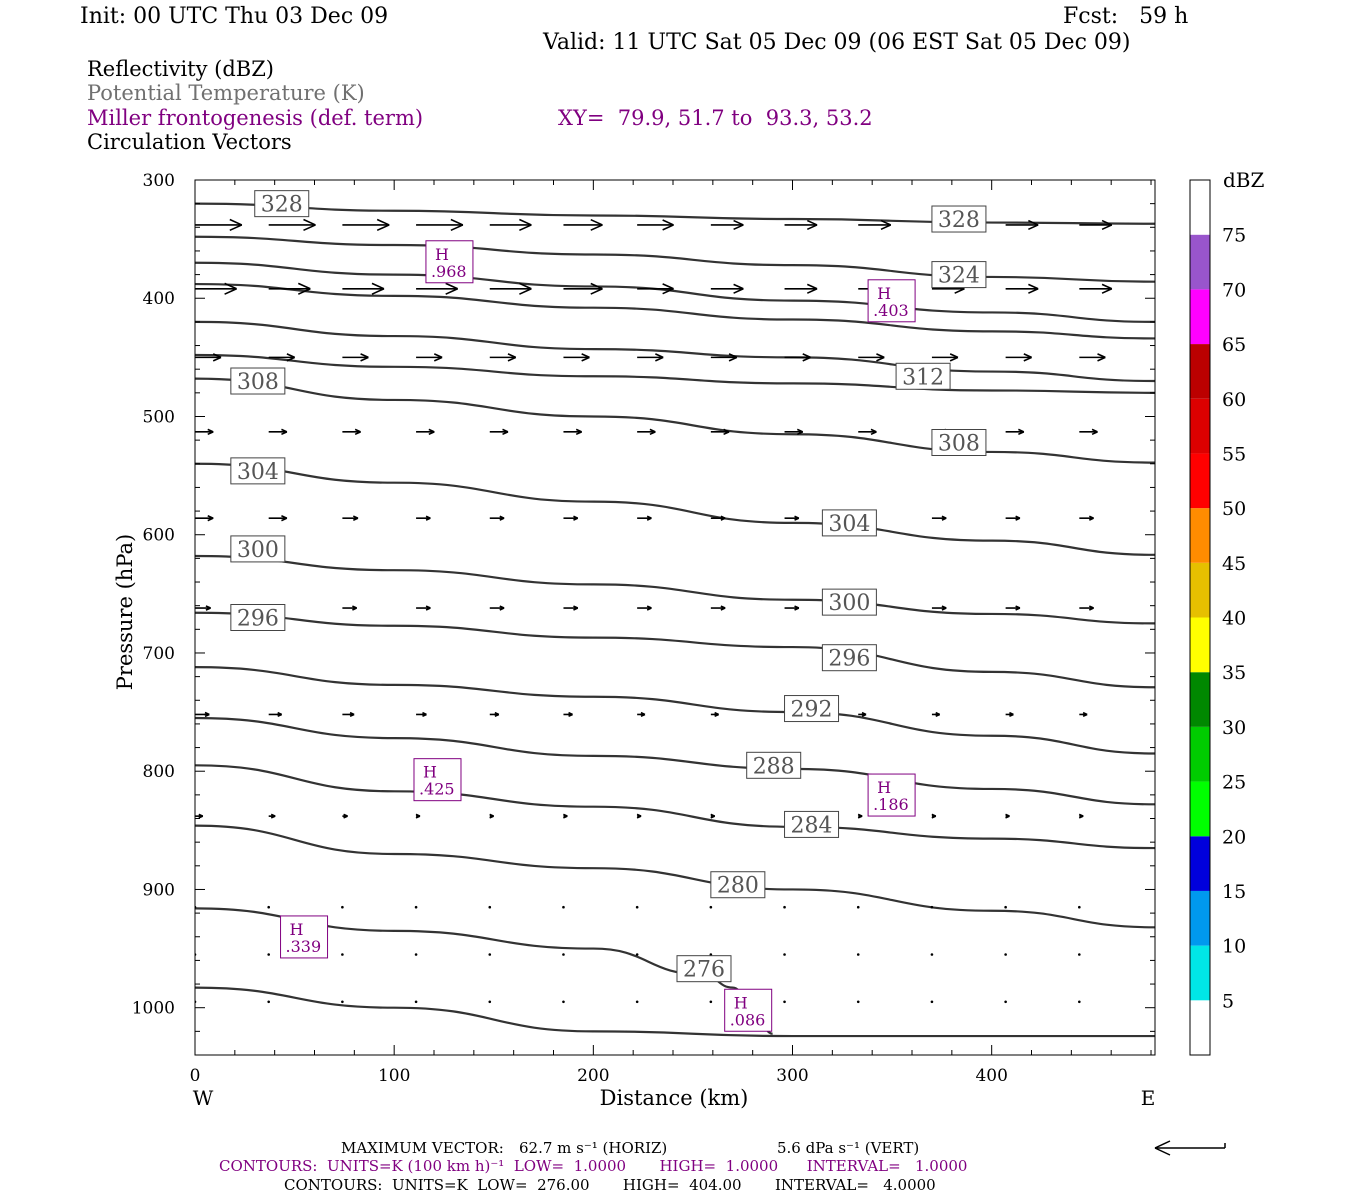  What do you see at coordinates (959, 275) in the screenshot?
I see `contour-label: 324` at bounding box center [959, 275].